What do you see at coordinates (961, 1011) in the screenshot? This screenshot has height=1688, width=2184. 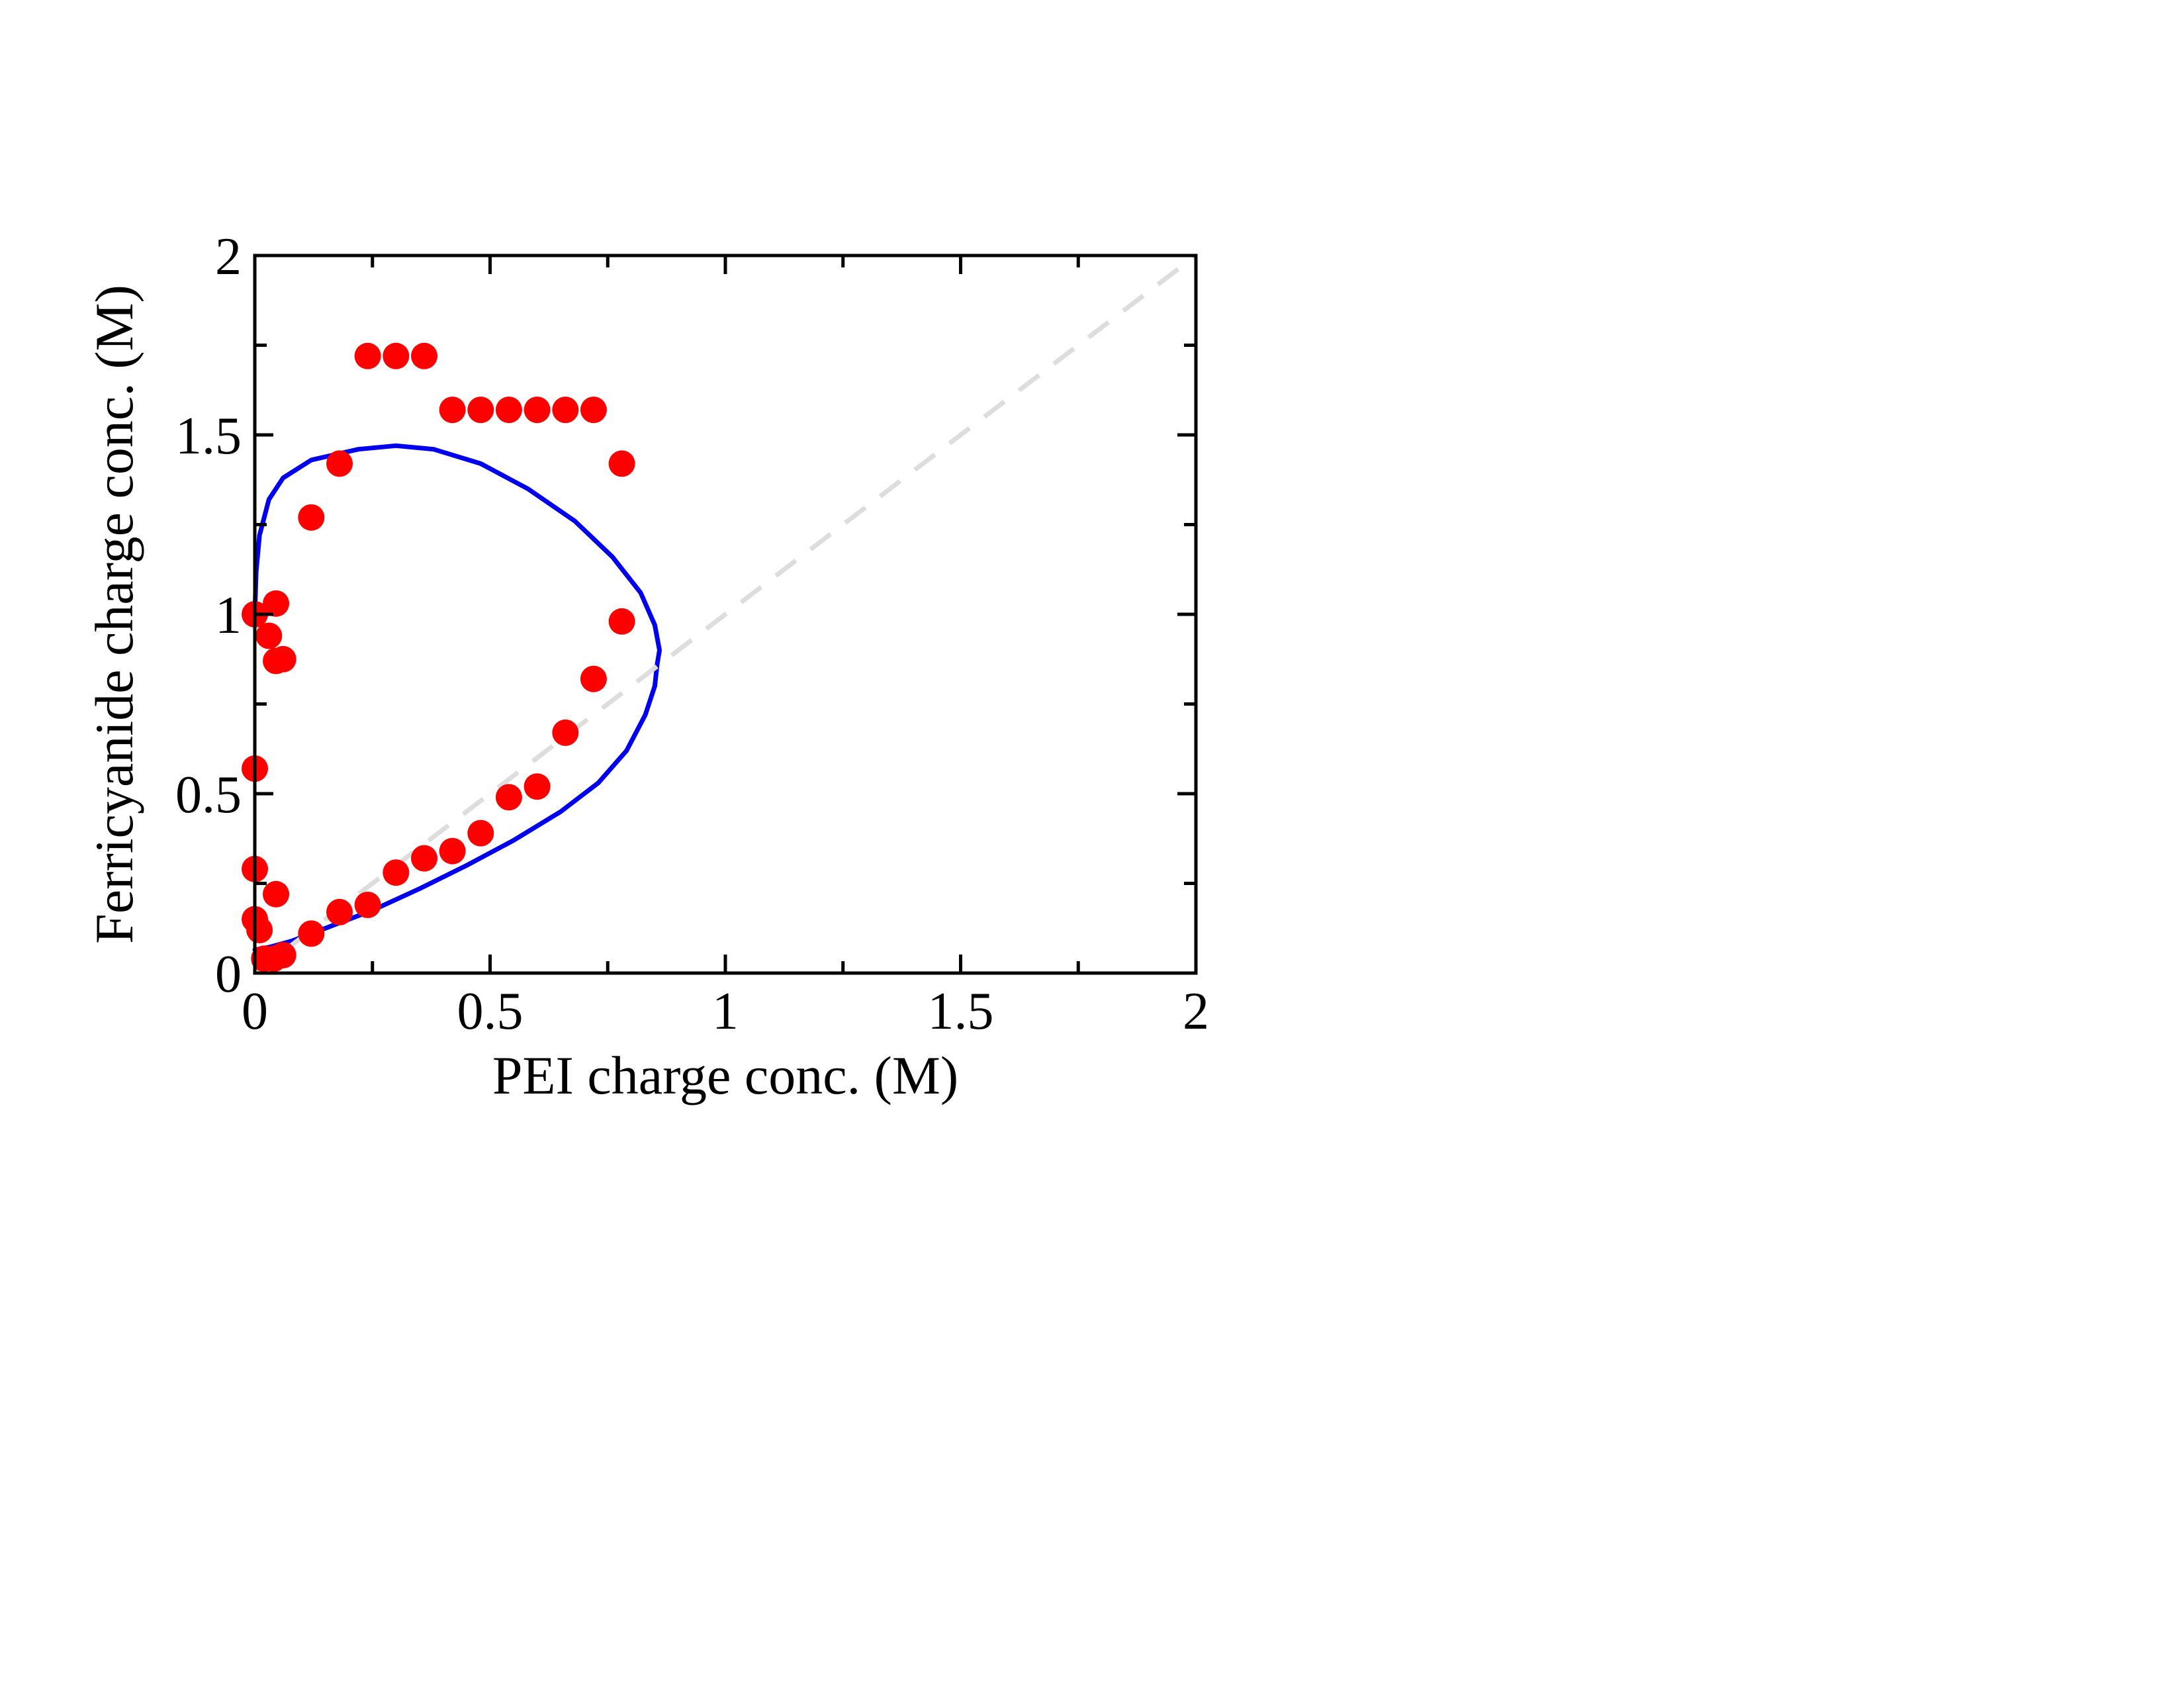 I see `x-tick-label: 1.5` at bounding box center [961, 1011].